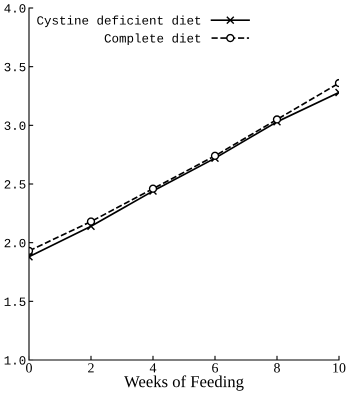 The height and width of the screenshot is (399, 347). What do you see at coordinates (15, 184) in the screenshot?
I see `y-tick-label: 2.5` at bounding box center [15, 184].